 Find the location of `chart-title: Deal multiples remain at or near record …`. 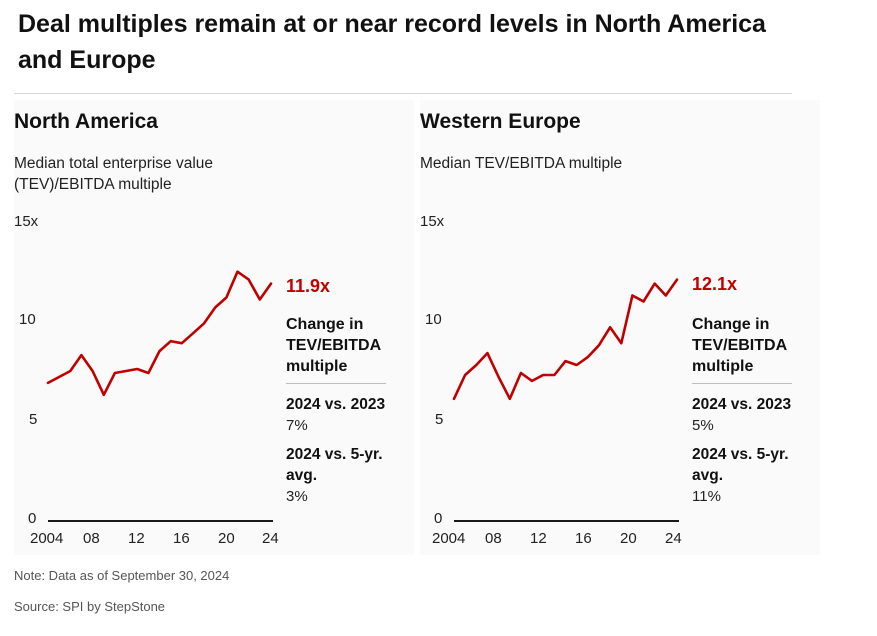

chart-title: Deal multiples remain at or near record … is located at coordinates (392, 42).